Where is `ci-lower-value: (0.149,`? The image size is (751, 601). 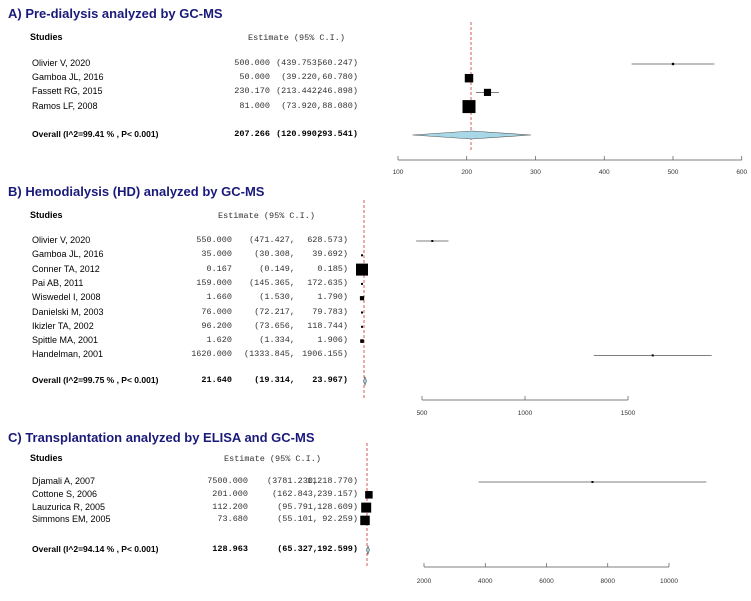 ci-lower-value: (0.149, is located at coordinates (277, 268).